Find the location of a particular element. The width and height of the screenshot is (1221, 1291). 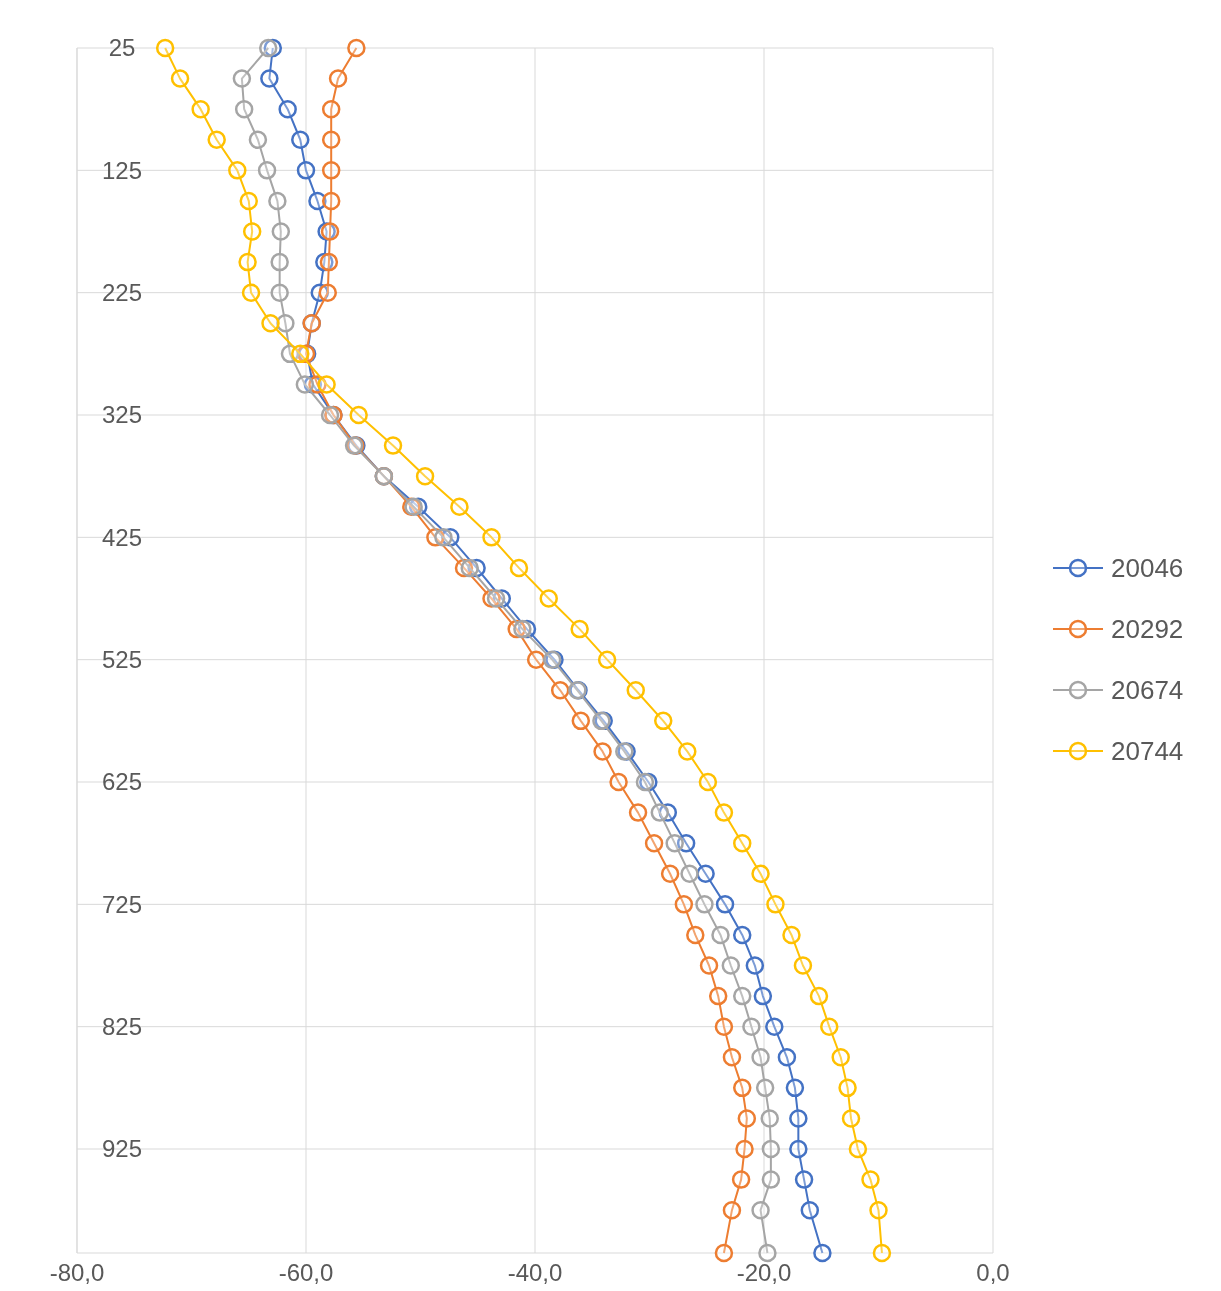

legend-label: 20674 is located at coordinates (1147, 690).